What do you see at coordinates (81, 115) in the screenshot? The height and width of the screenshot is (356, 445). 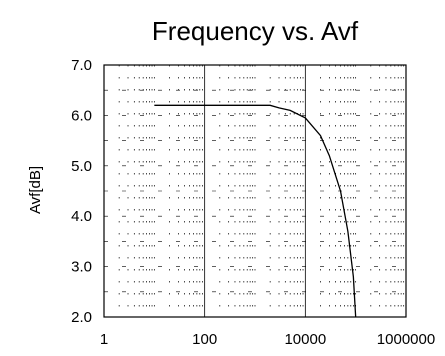 I see `y-tick-label: 6.0` at bounding box center [81, 115].